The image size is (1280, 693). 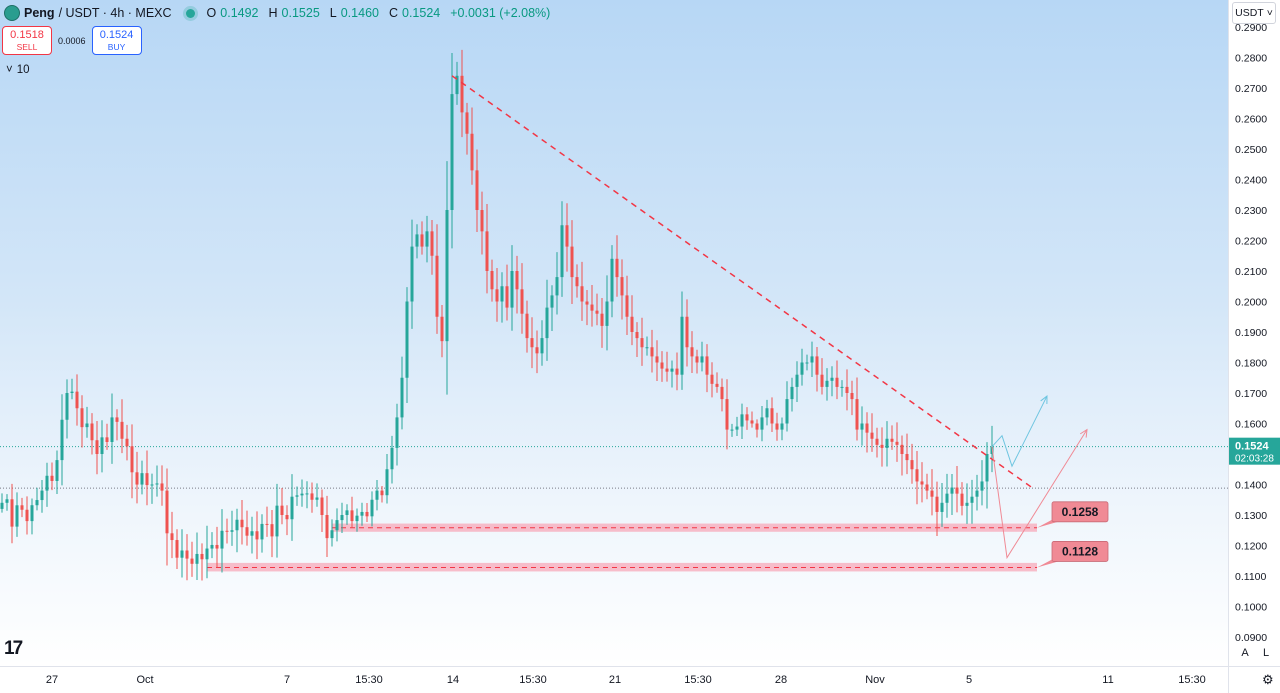 What do you see at coordinates (1266, 653) in the screenshot?
I see `log-scale-button: L` at bounding box center [1266, 653].